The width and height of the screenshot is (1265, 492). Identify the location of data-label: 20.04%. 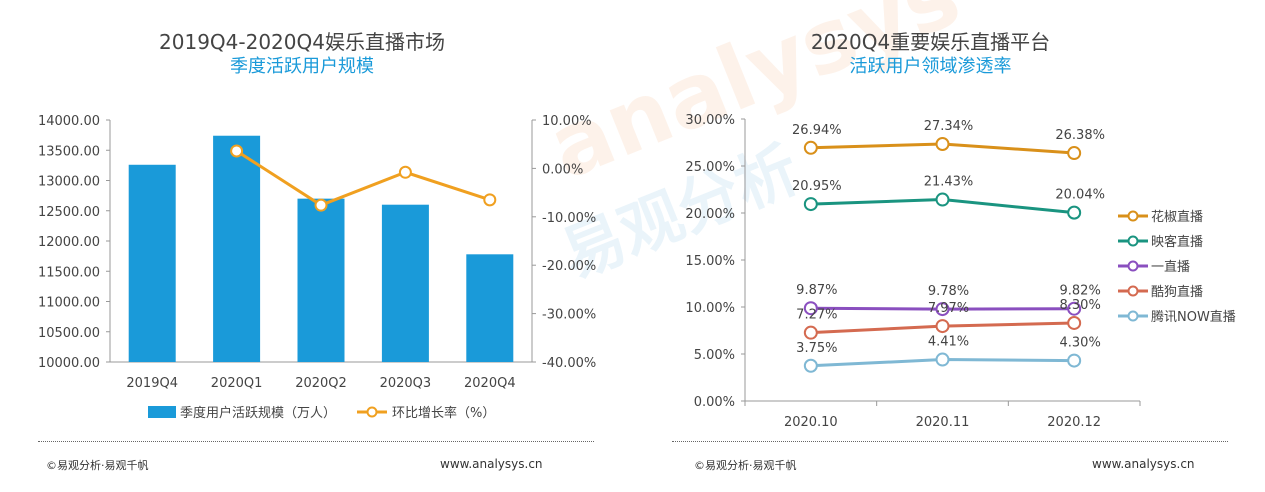
(1080, 195).